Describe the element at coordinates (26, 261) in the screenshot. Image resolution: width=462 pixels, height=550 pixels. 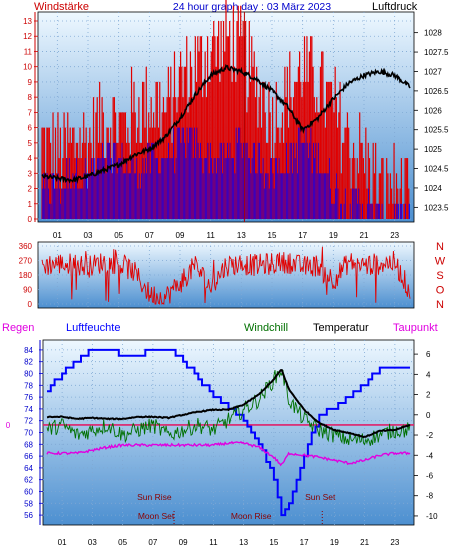
I see `direction-tick: 270` at that location.